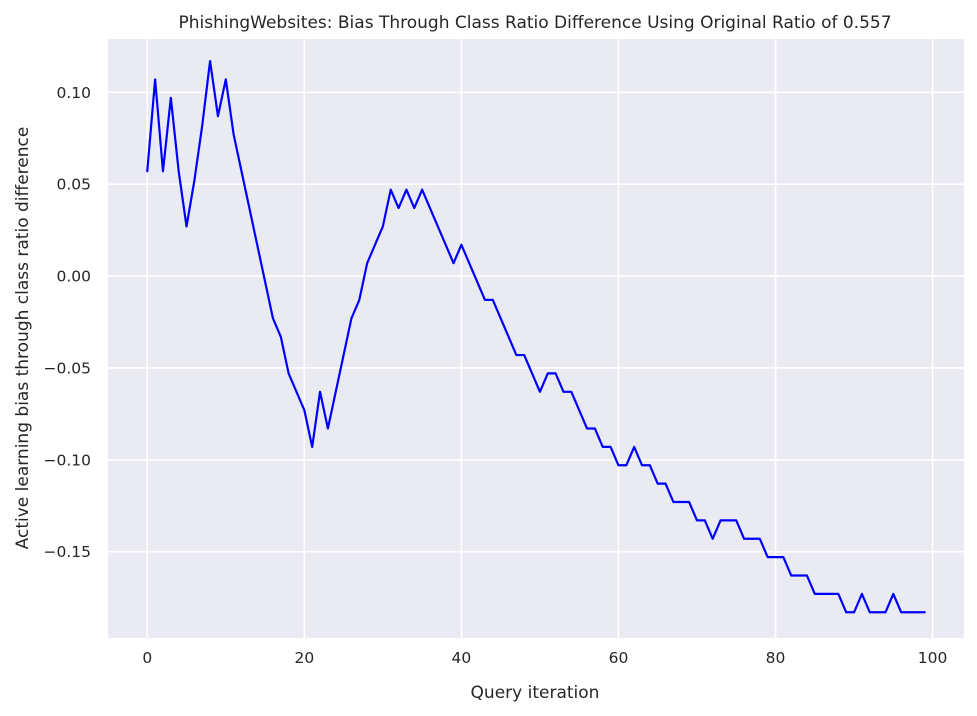 The width and height of the screenshot is (977, 716). Describe the element at coordinates (933, 658) in the screenshot. I see `x-tick-label: 100` at that location.